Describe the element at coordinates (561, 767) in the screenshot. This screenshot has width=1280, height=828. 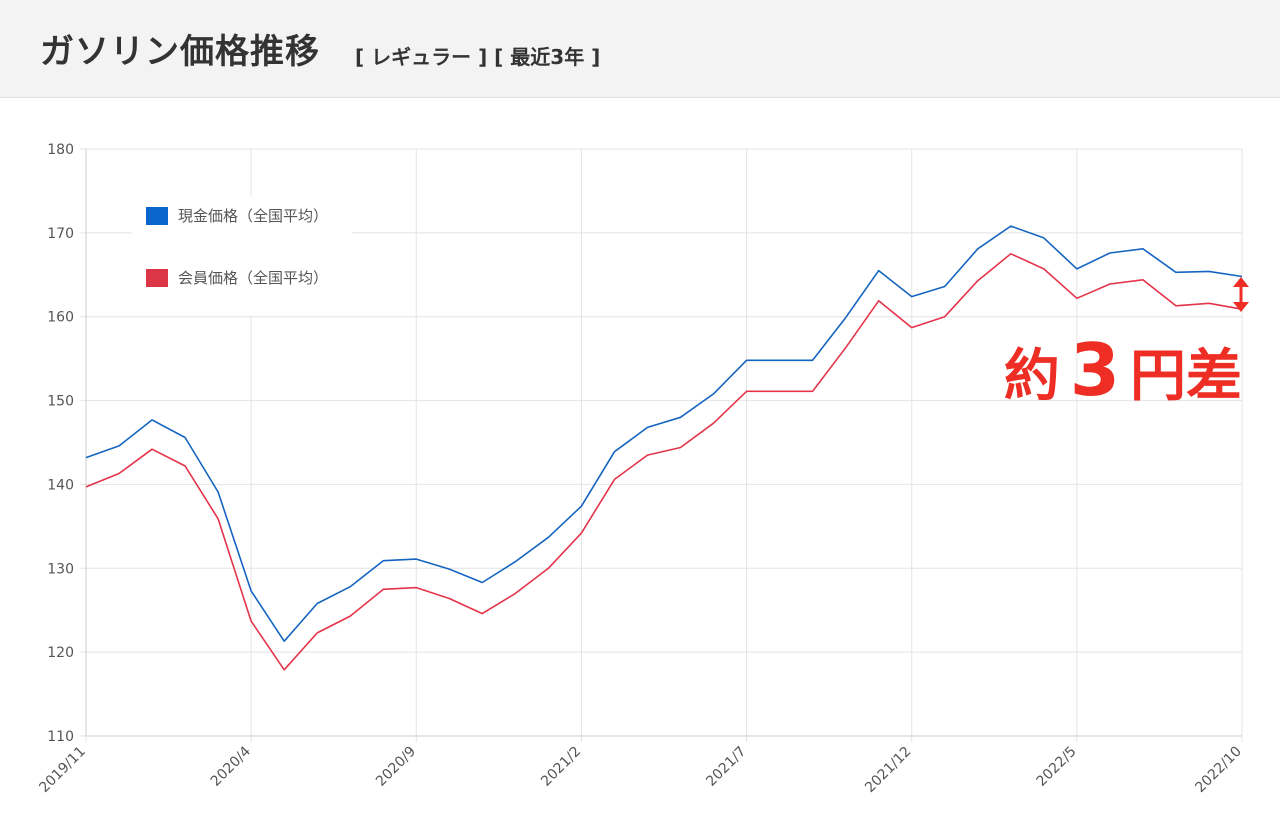
I see `x-tick-label: 2021/2` at that location.